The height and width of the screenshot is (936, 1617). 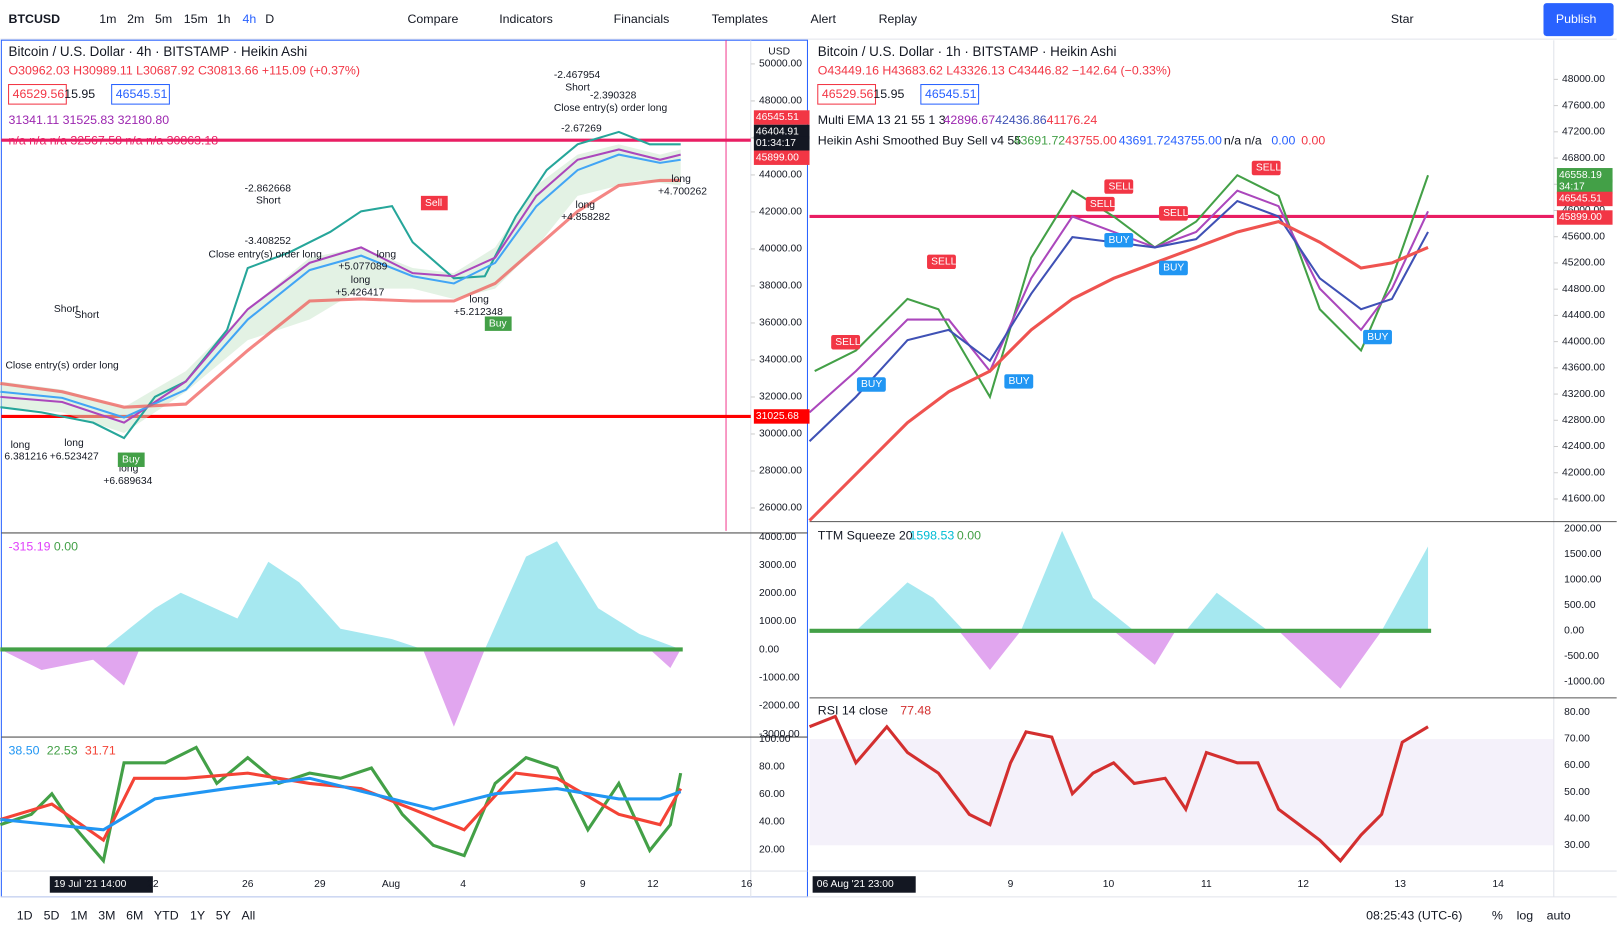 I want to click on range-button: 6M, so click(x=134, y=916).